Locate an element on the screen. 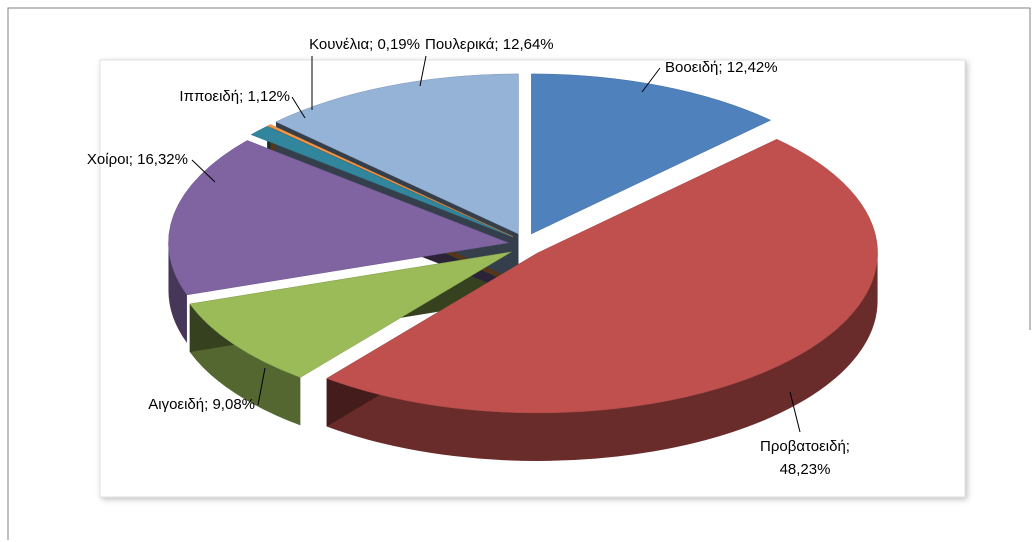 The width and height of the screenshot is (1035, 542). data-label: Αιγοειδή; 9,08% is located at coordinates (201, 404).